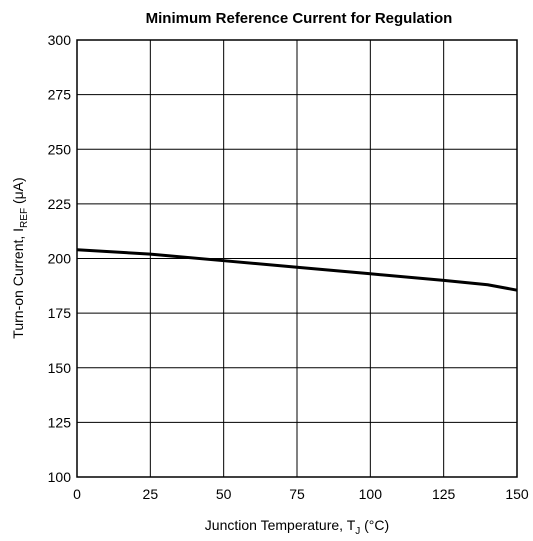 Image resolution: width=533 pixels, height=541 pixels. Describe the element at coordinates (60, 313) in the screenshot. I see `y-tick-label: 175` at that location.